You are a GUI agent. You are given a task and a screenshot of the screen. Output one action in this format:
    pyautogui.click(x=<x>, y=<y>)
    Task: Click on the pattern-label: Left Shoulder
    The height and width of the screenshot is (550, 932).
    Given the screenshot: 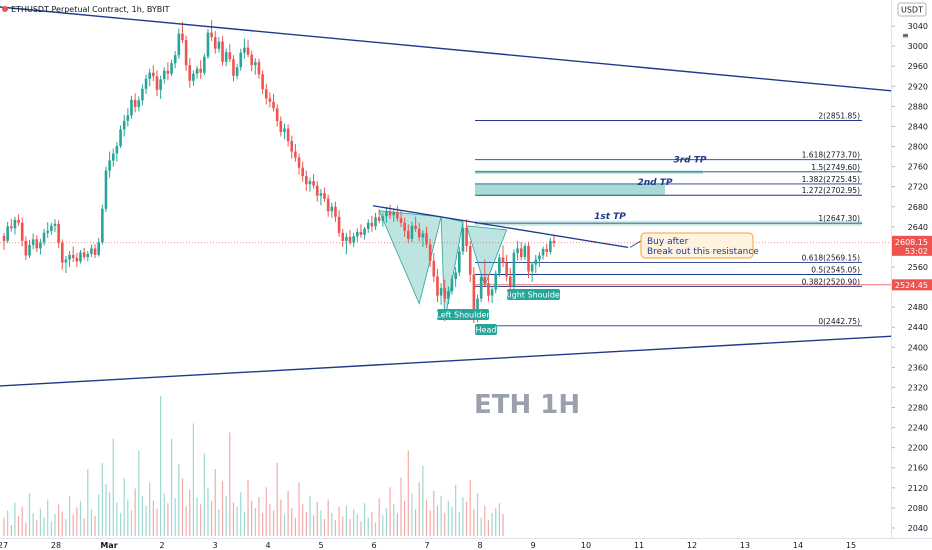 What is the action you would take?
    pyautogui.click(x=463, y=315)
    